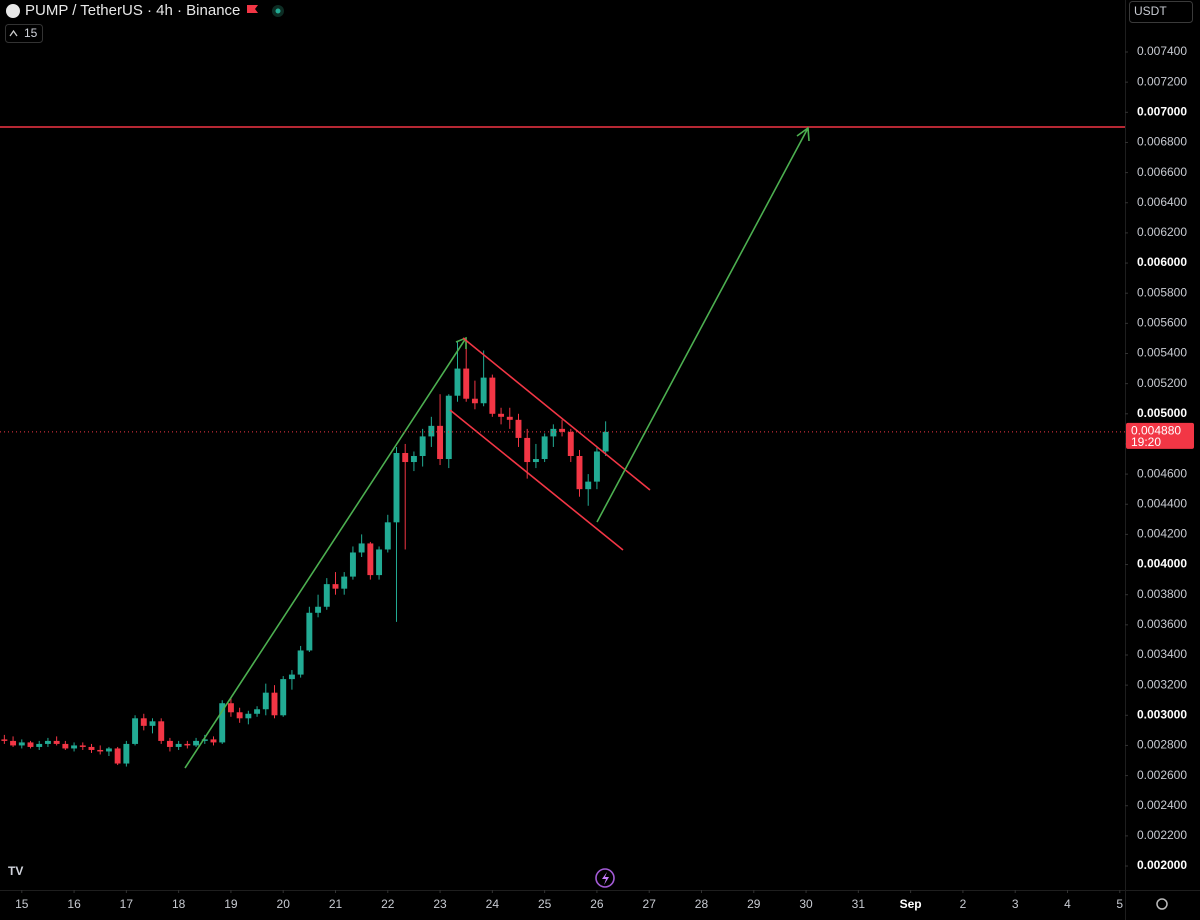 This screenshot has width=1200, height=920. What do you see at coordinates (1162, 835) in the screenshot?
I see `y-tick-label: 0.002200` at bounding box center [1162, 835].